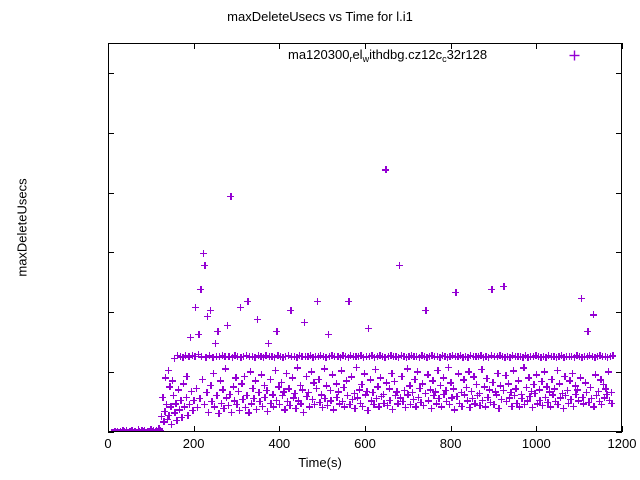 The height and width of the screenshot is (480, 640). Describe the element at coordinates (320, 462) in the screenshot. I see `x-axis-label: Time(s)` at that location.